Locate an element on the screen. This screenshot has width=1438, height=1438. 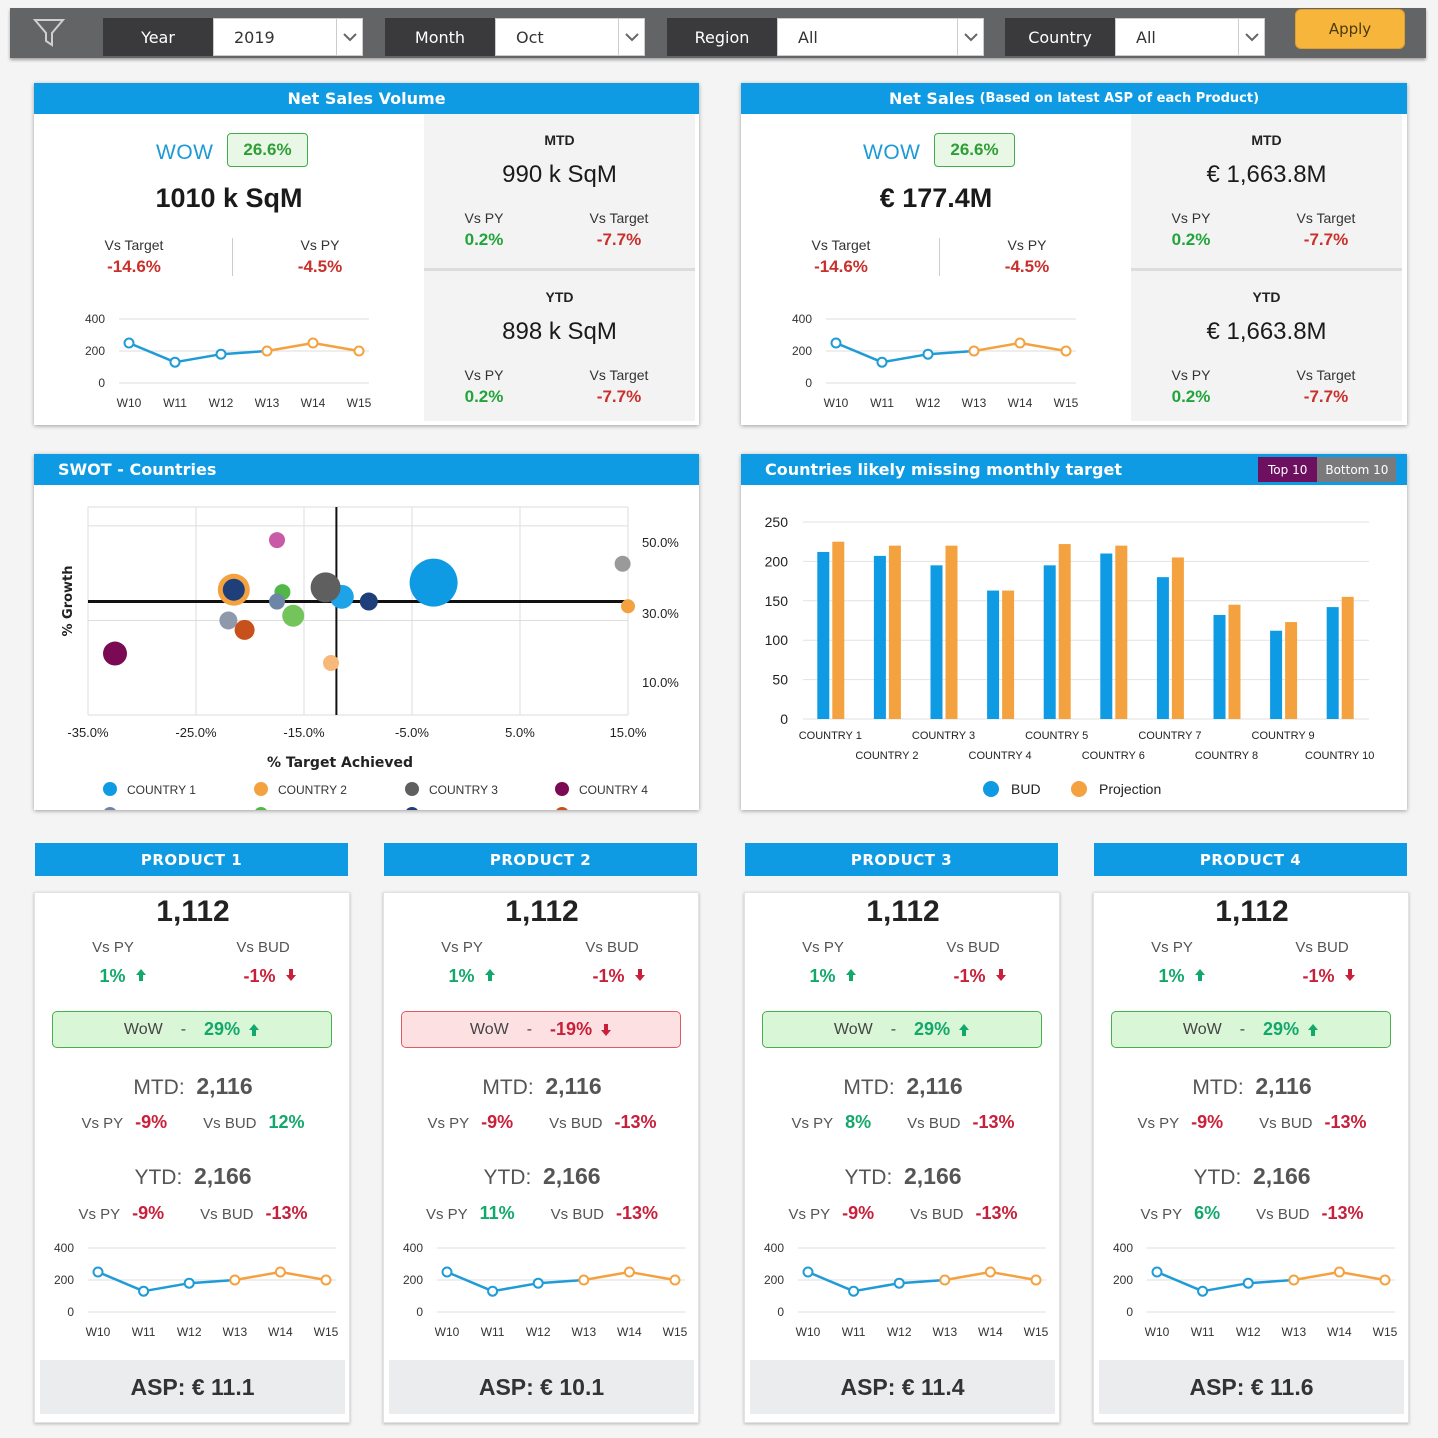
ytd-vs-bud-value: -13% is located at coordinates (1342, 1213).